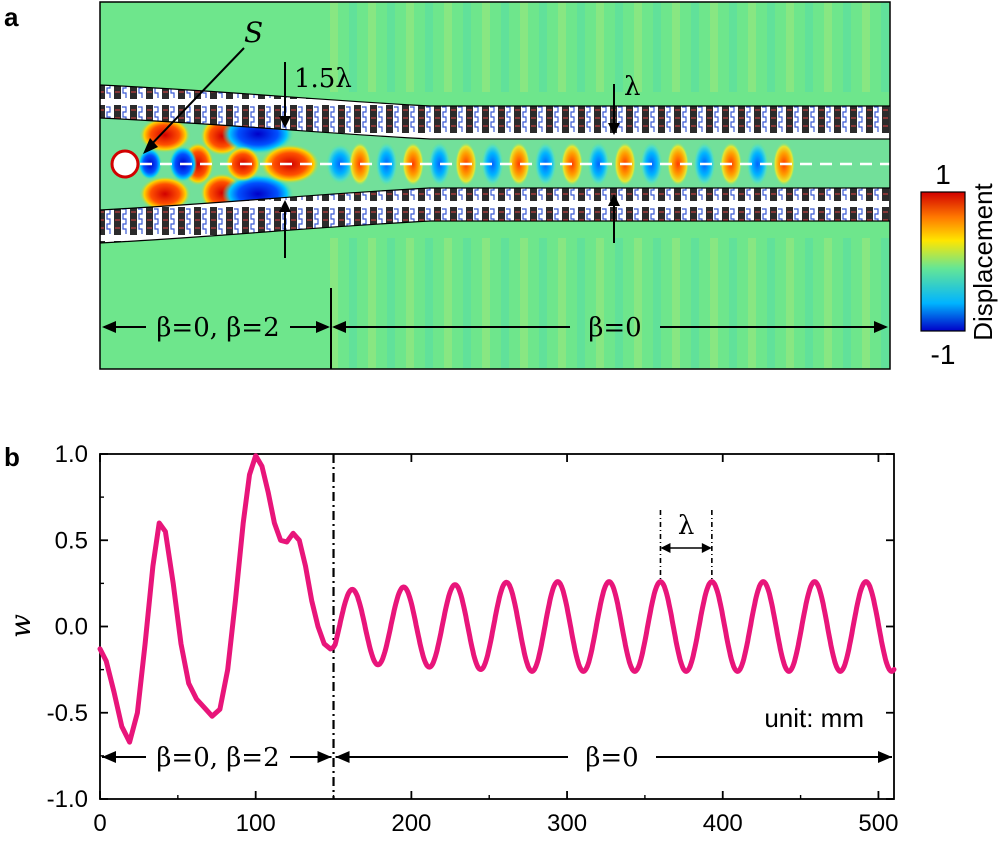 Image resolution: width=1000 pixels, height=842 pixels. Describe the element at coordinates (150, 146) in the screenshot. I see `source-arrowhead` at that location.